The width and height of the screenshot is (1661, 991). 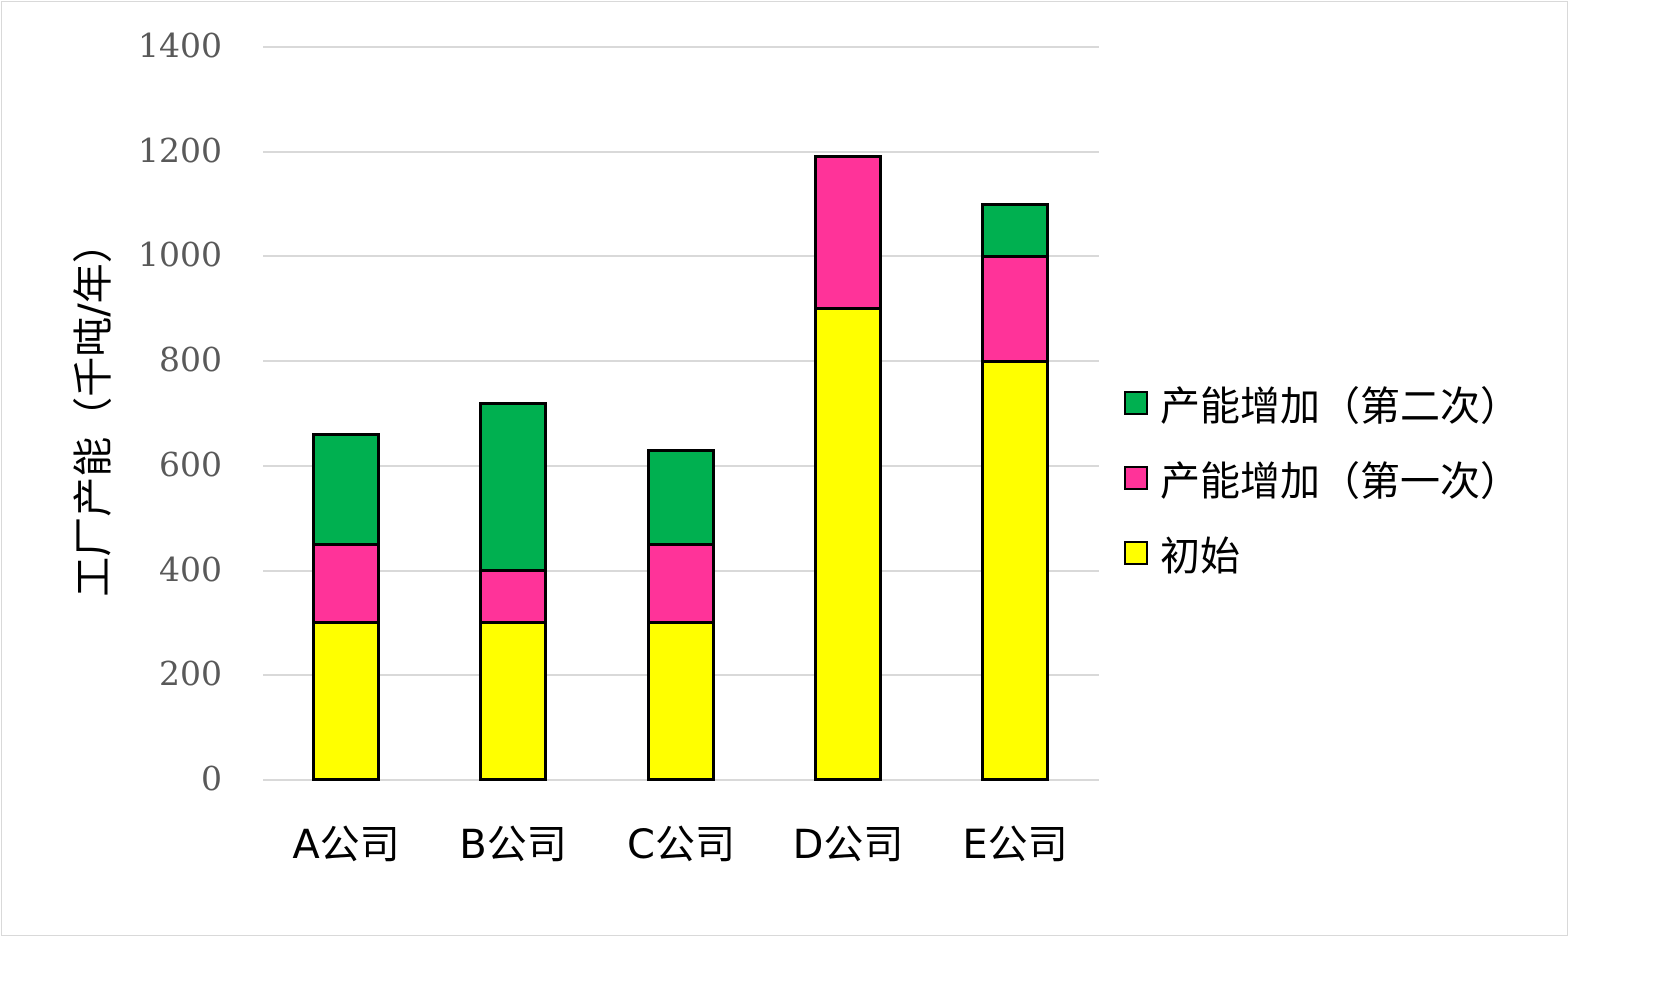 I want to click on legend-label: 产能增加（第一次）, so click(x=1340, y=481).